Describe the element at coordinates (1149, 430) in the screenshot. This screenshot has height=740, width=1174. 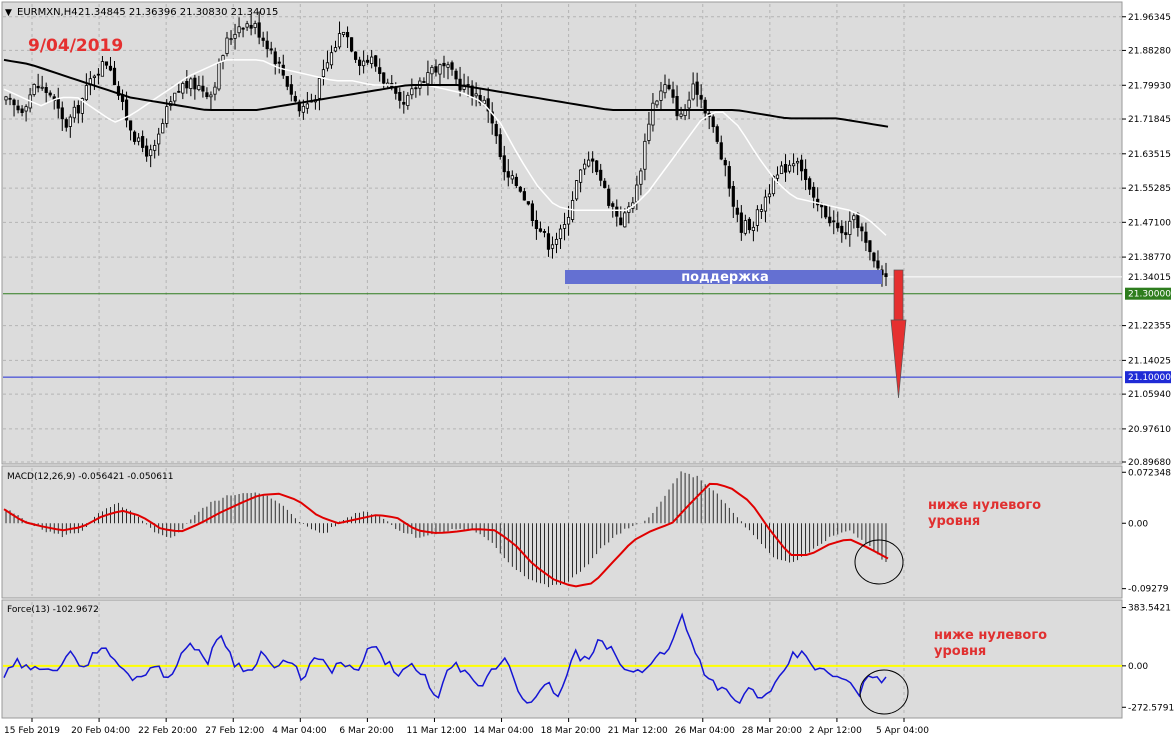
I see `y-tick-label: 20.97610` at that location.